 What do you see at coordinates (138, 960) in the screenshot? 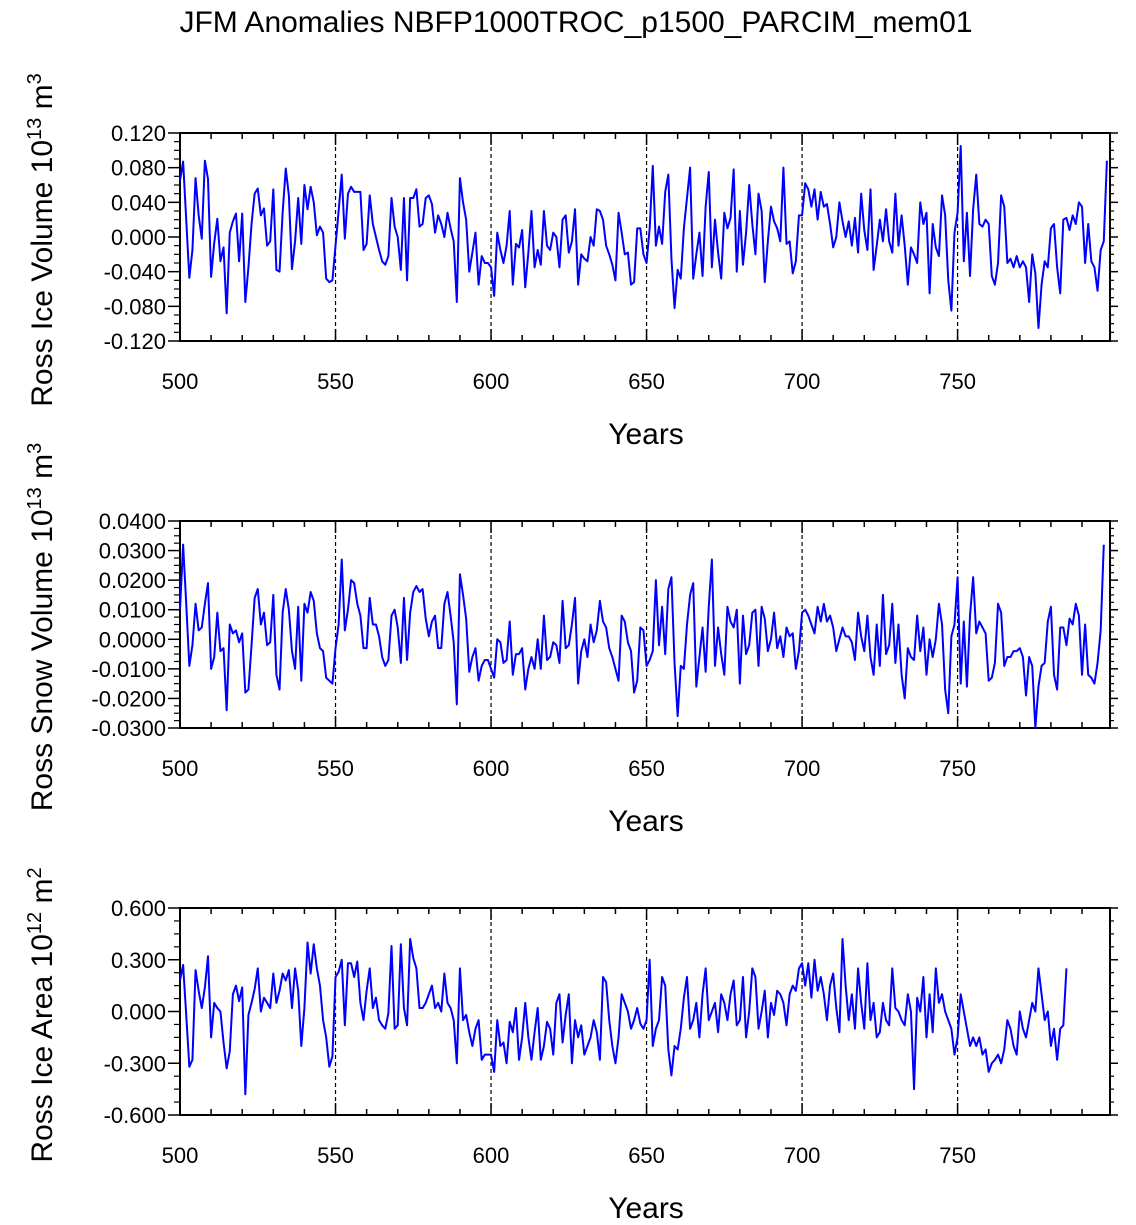
I see `y-tick-label: 0.300` at bounding box center [138, 960].